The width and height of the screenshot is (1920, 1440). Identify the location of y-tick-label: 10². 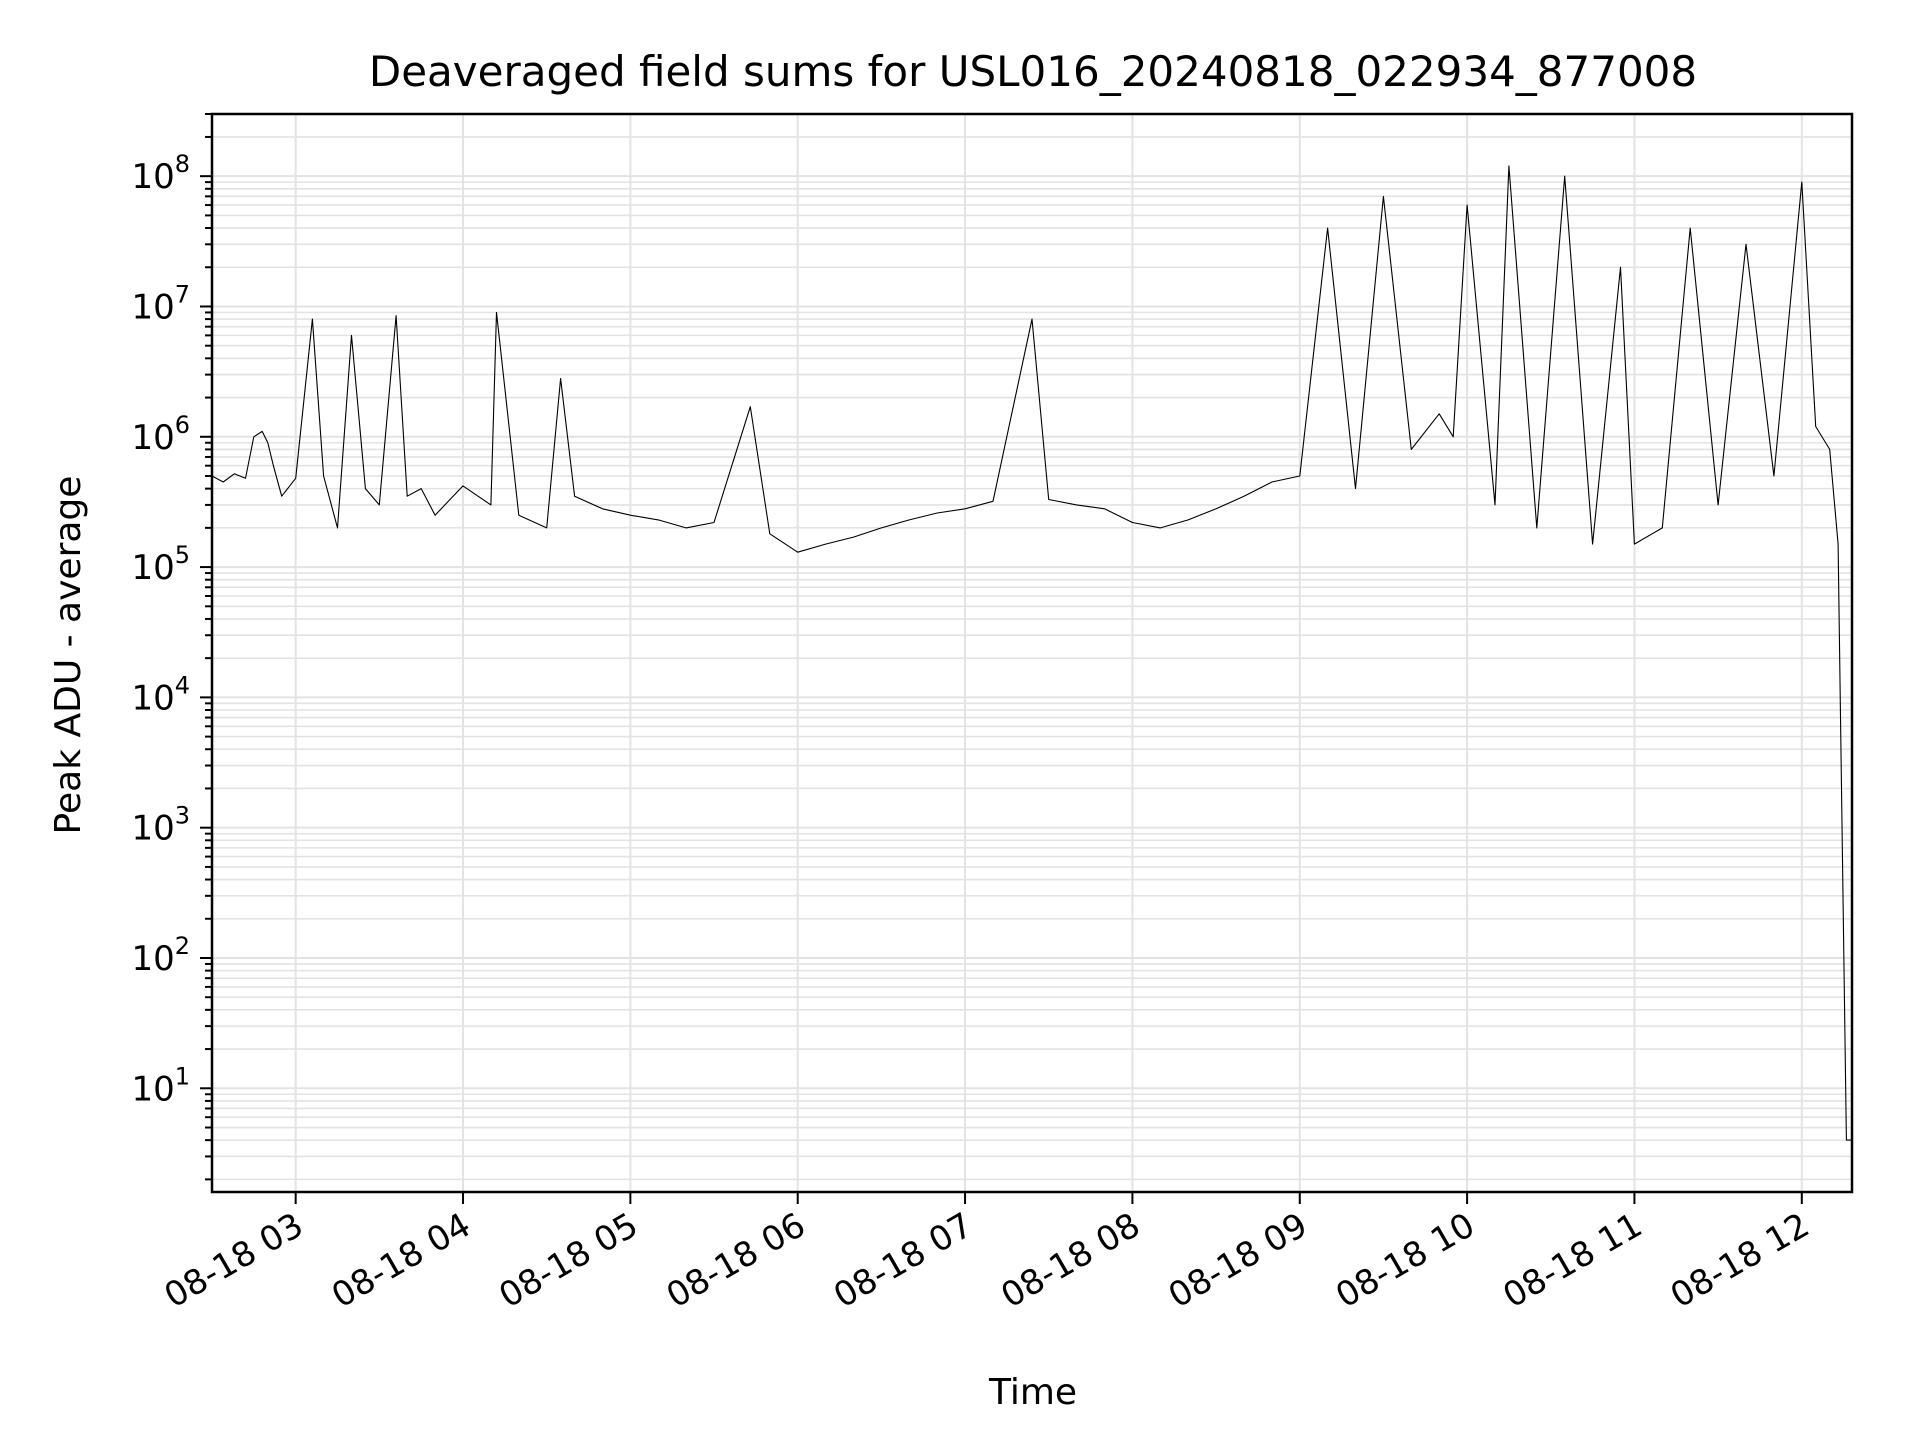
(160, 955).